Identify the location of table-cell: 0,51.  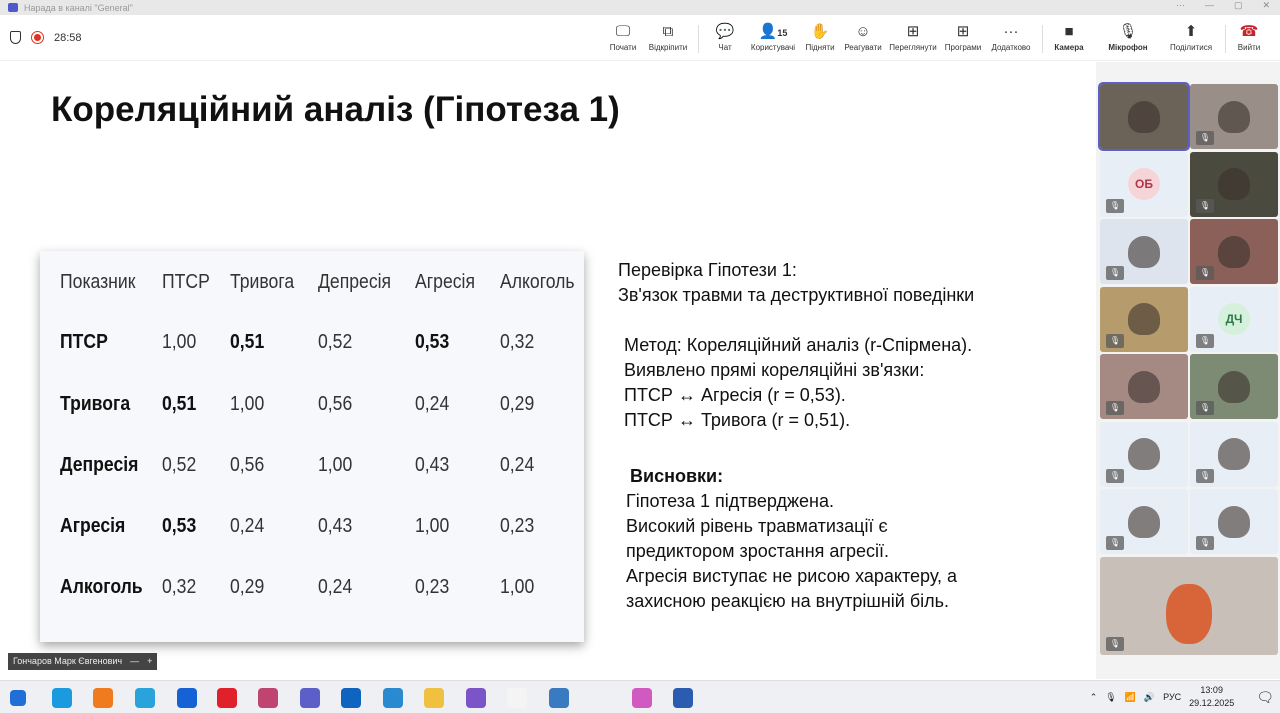
(179, 404).